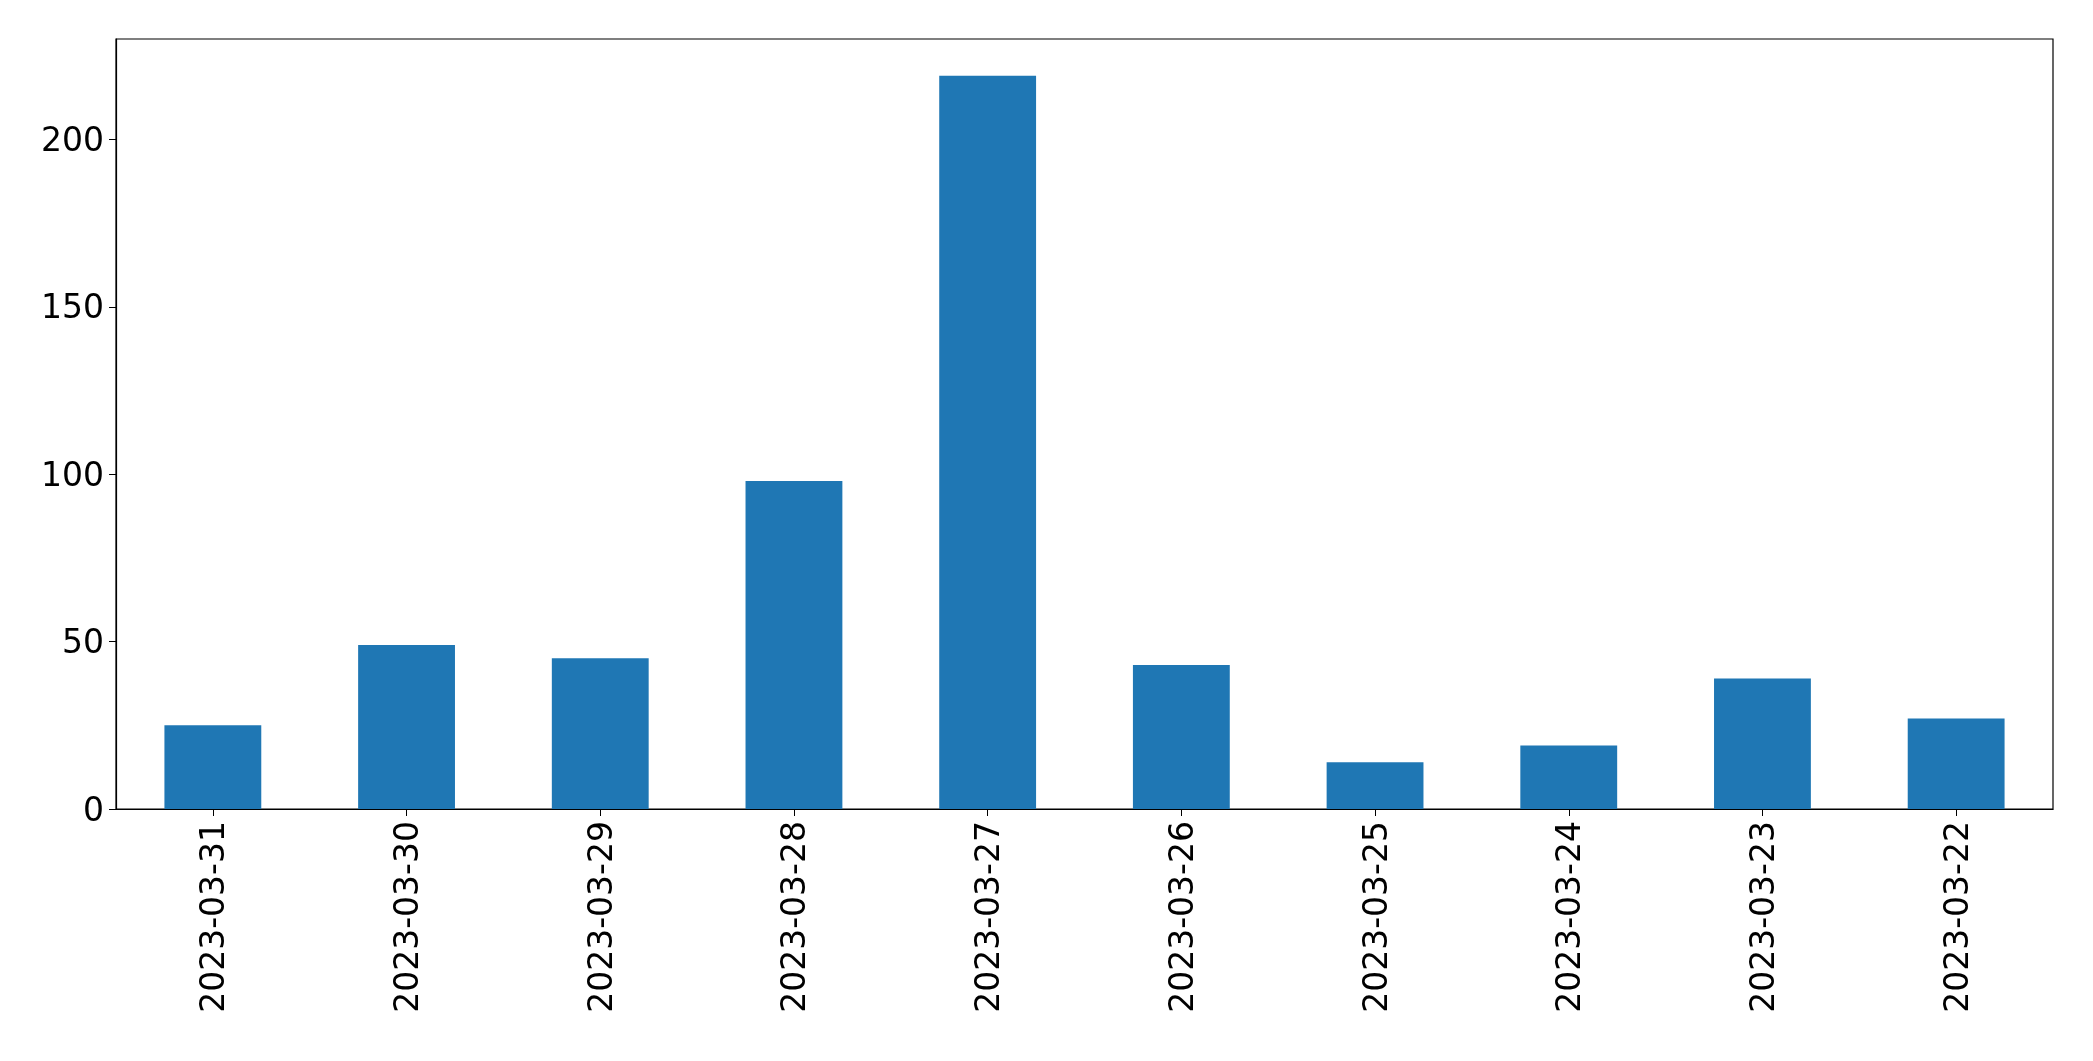  I want to click on x-tick-label: 2023-03-26, so click(1181, 917).